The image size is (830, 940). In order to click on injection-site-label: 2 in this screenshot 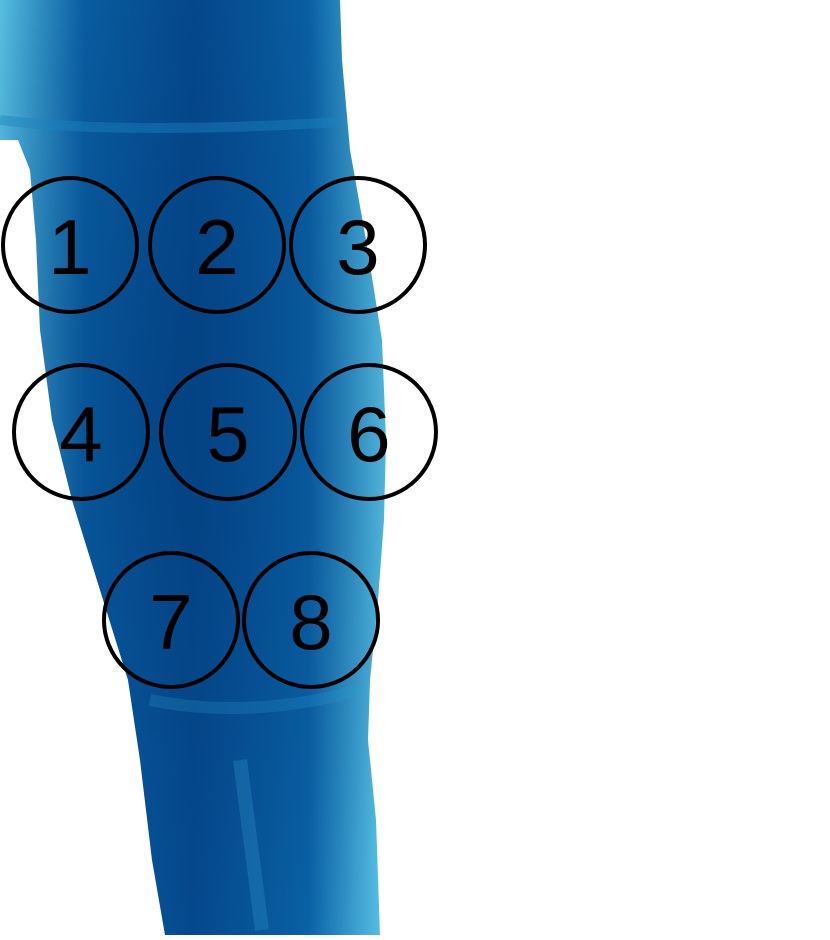, I will do `click(216, 247)`.